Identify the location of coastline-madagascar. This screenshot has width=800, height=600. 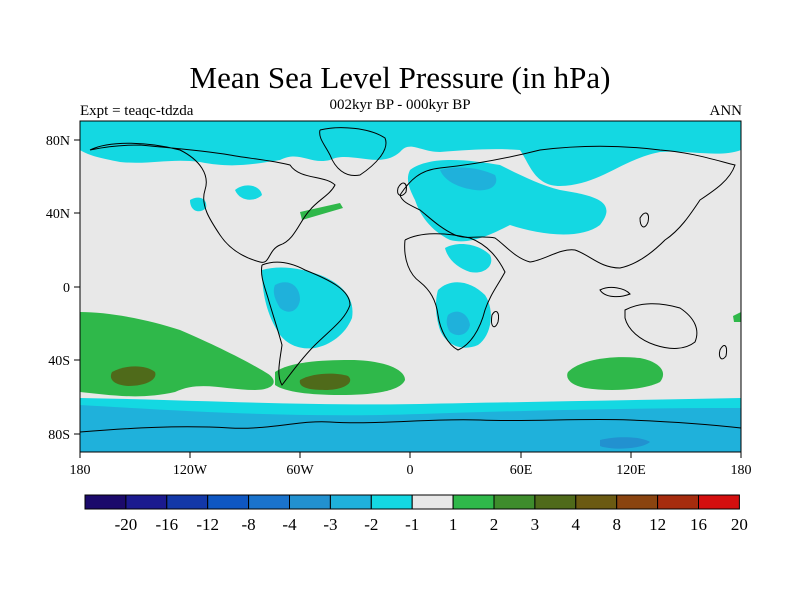
(495, 319).